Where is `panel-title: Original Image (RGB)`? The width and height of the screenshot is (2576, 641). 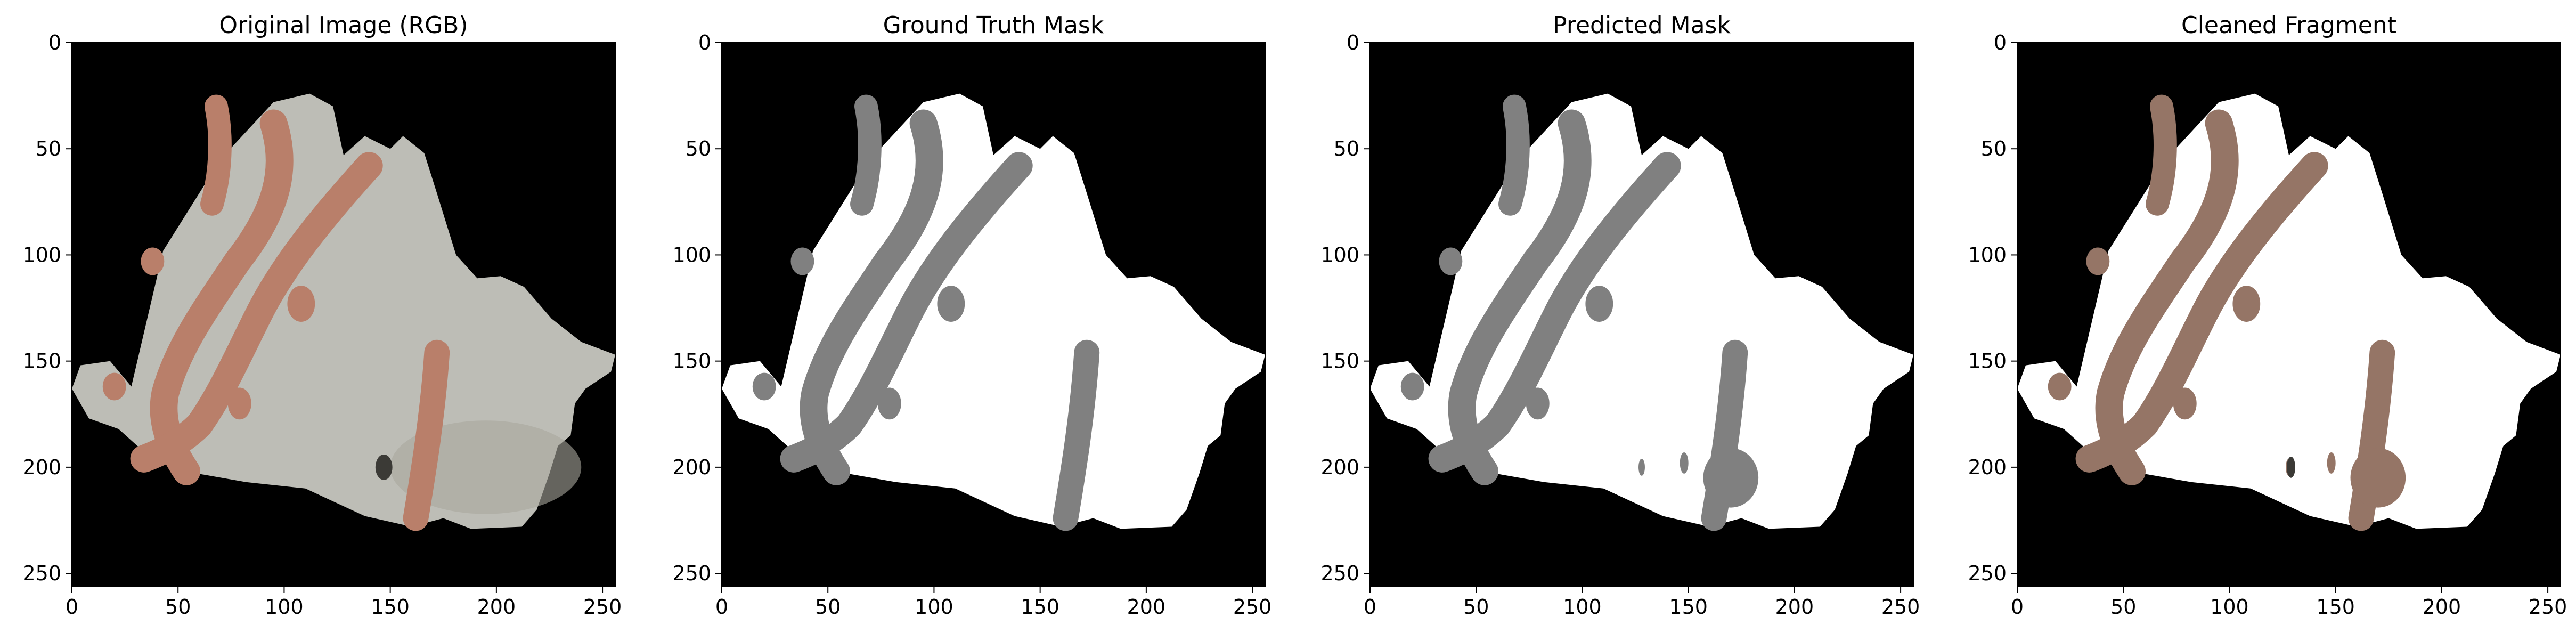
panel-title: Original Image (RGB) is located at coordinates (343, 26).